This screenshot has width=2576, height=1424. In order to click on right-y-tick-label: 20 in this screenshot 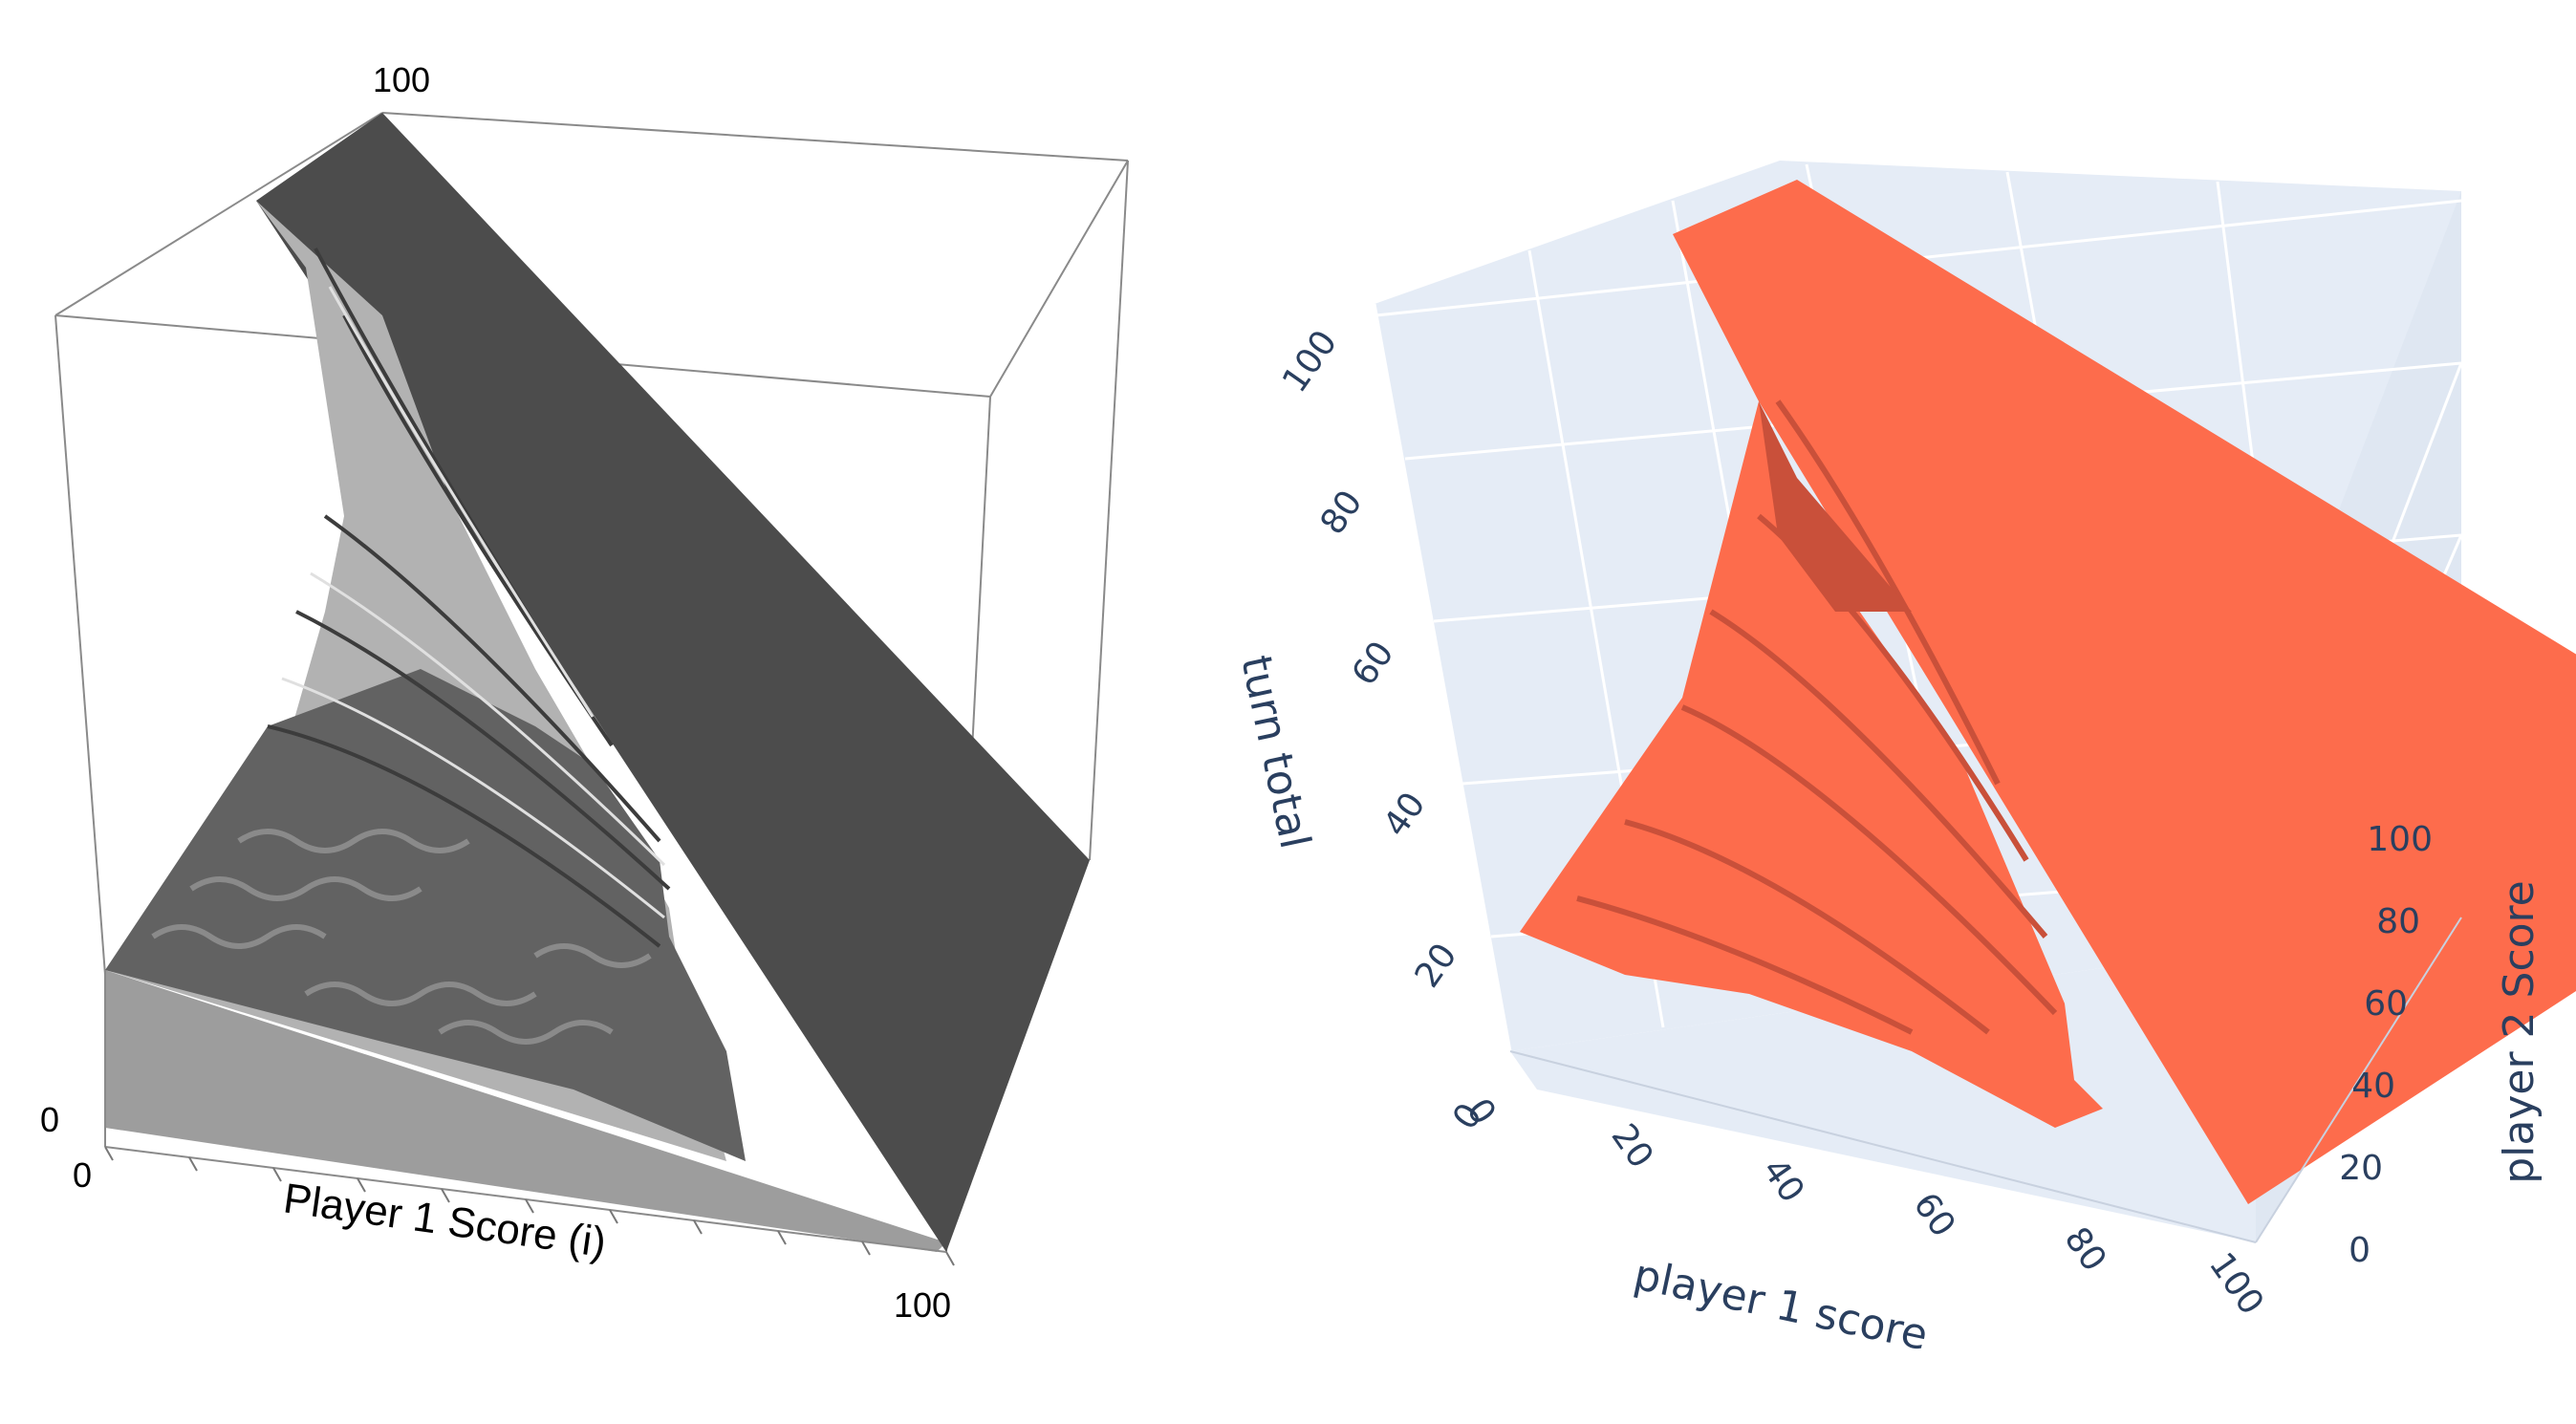, I will do `click(2361, 1168)`.